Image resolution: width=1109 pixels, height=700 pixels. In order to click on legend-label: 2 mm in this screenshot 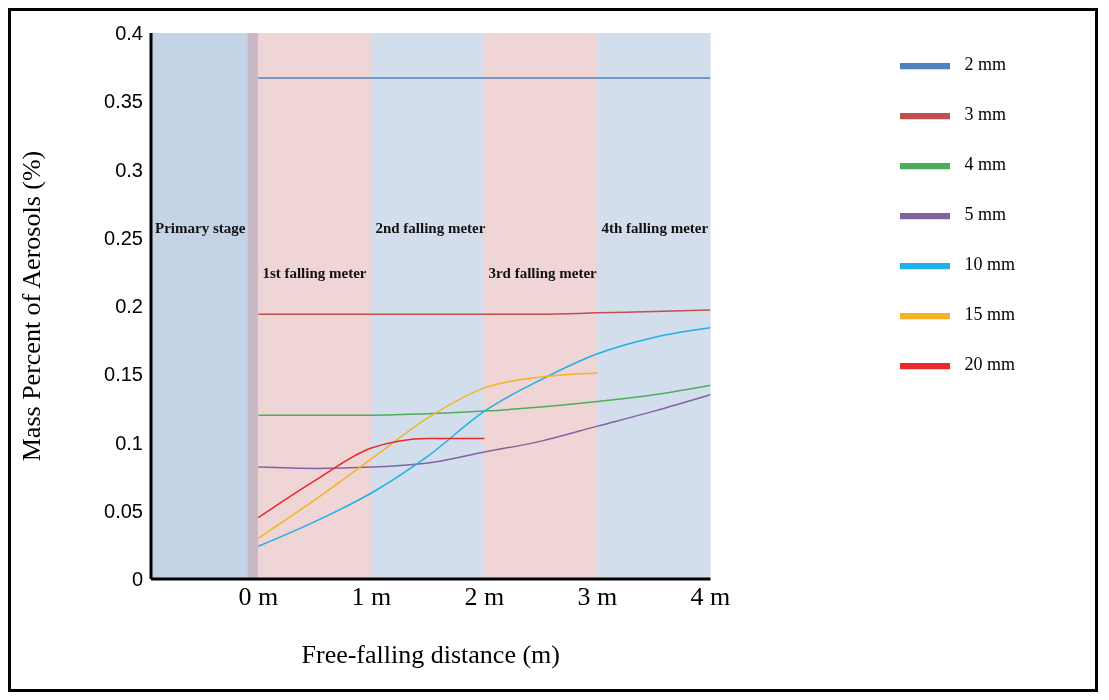, I will do `click(985, 64)`.